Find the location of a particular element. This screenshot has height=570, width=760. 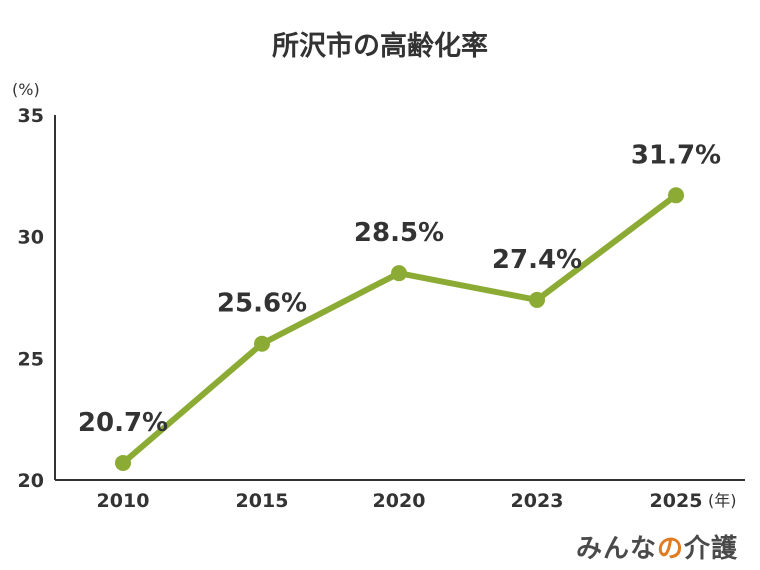

y-axis-unit: (%) is located at coordinates (26, 89).